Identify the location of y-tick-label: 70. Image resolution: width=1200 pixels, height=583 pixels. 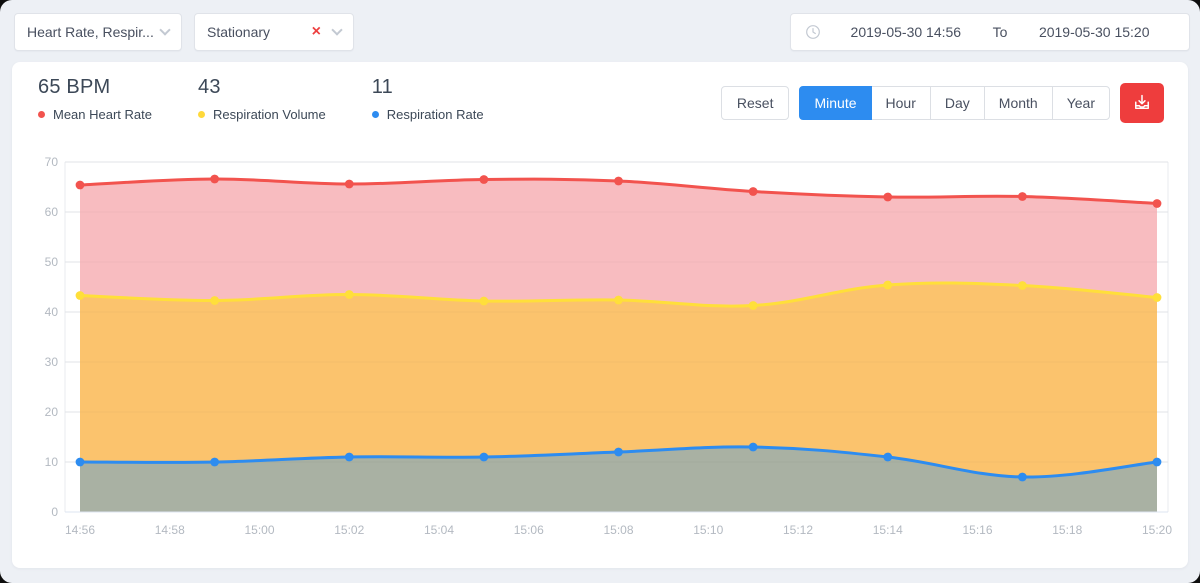
(52, 162).